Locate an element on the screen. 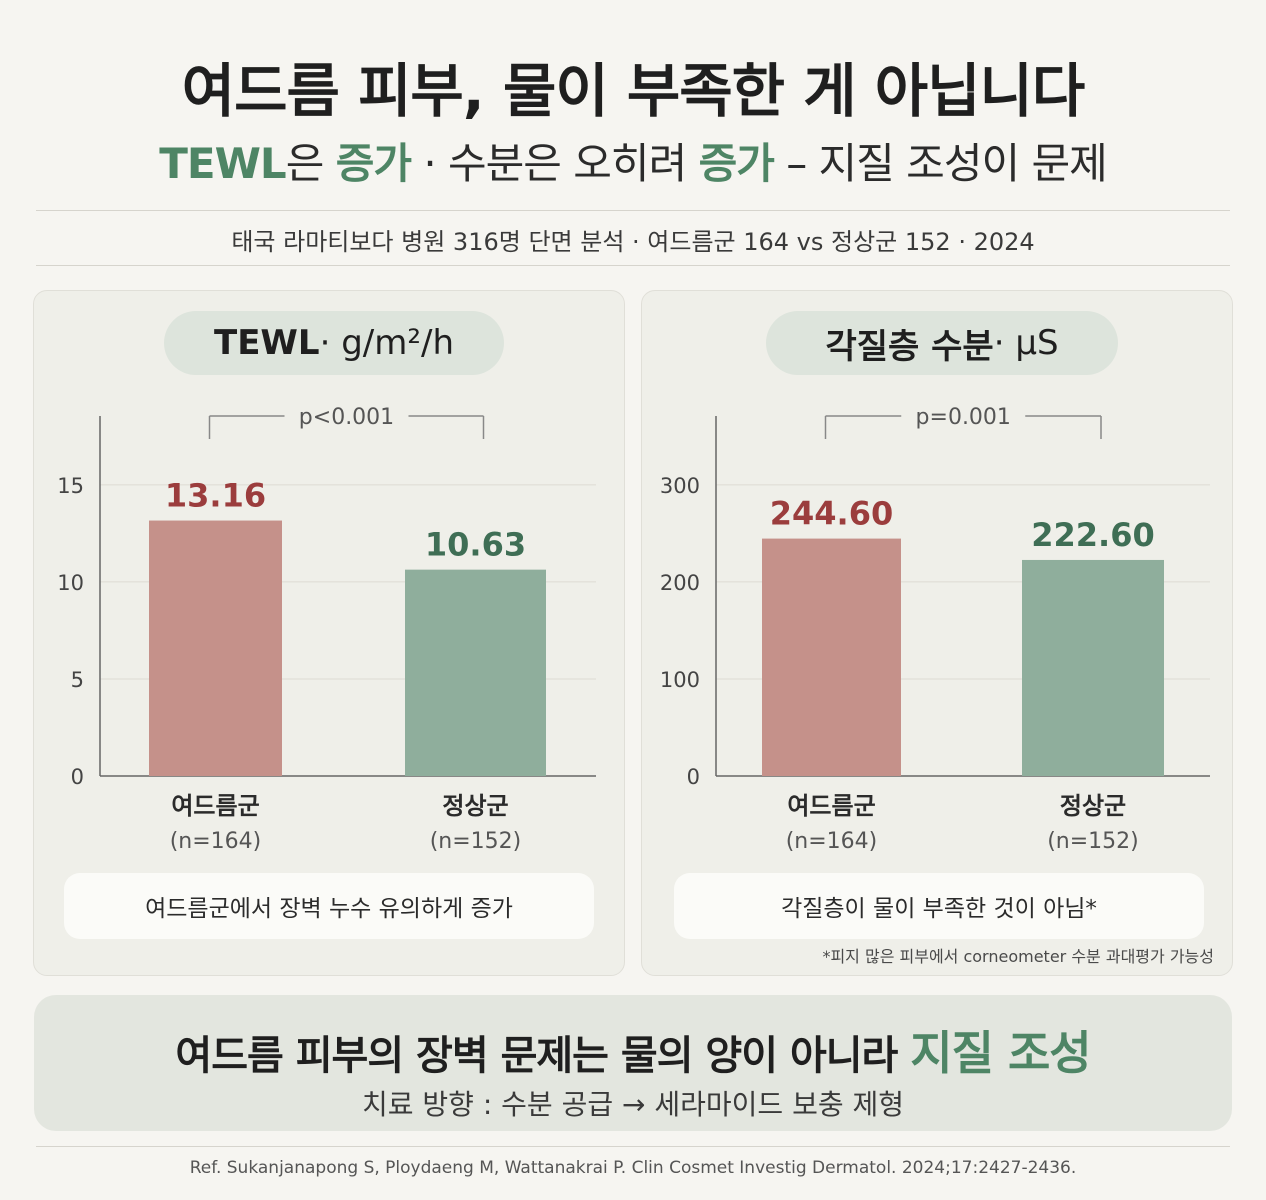 Image resolution: width=1266 pixels, height=1200 pixels. y-tick-label: 15 is located at coordinates (70, 486).